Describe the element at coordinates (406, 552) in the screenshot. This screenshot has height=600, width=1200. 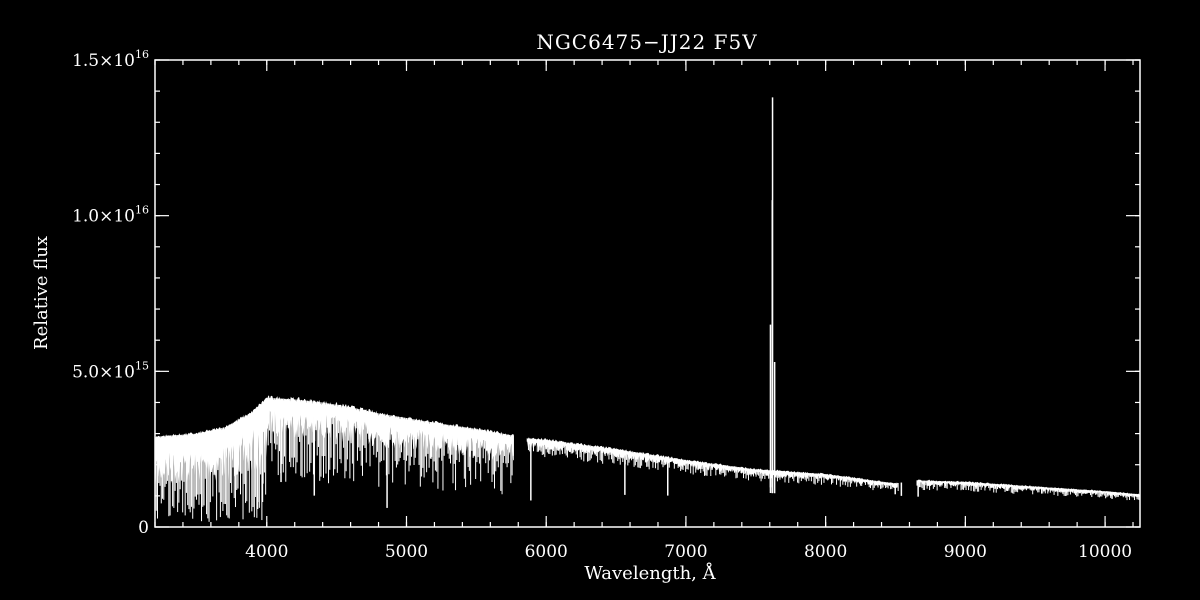
I see `x-tick-label: 5000` at that location.